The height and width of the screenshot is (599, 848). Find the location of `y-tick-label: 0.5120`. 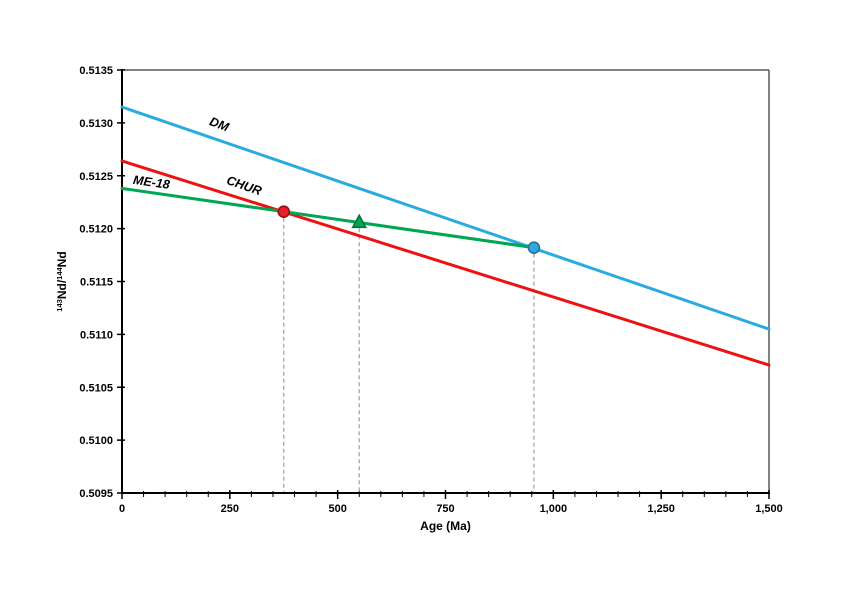

y-tick-label: 0.5120 is located at coordinates (96, 230).